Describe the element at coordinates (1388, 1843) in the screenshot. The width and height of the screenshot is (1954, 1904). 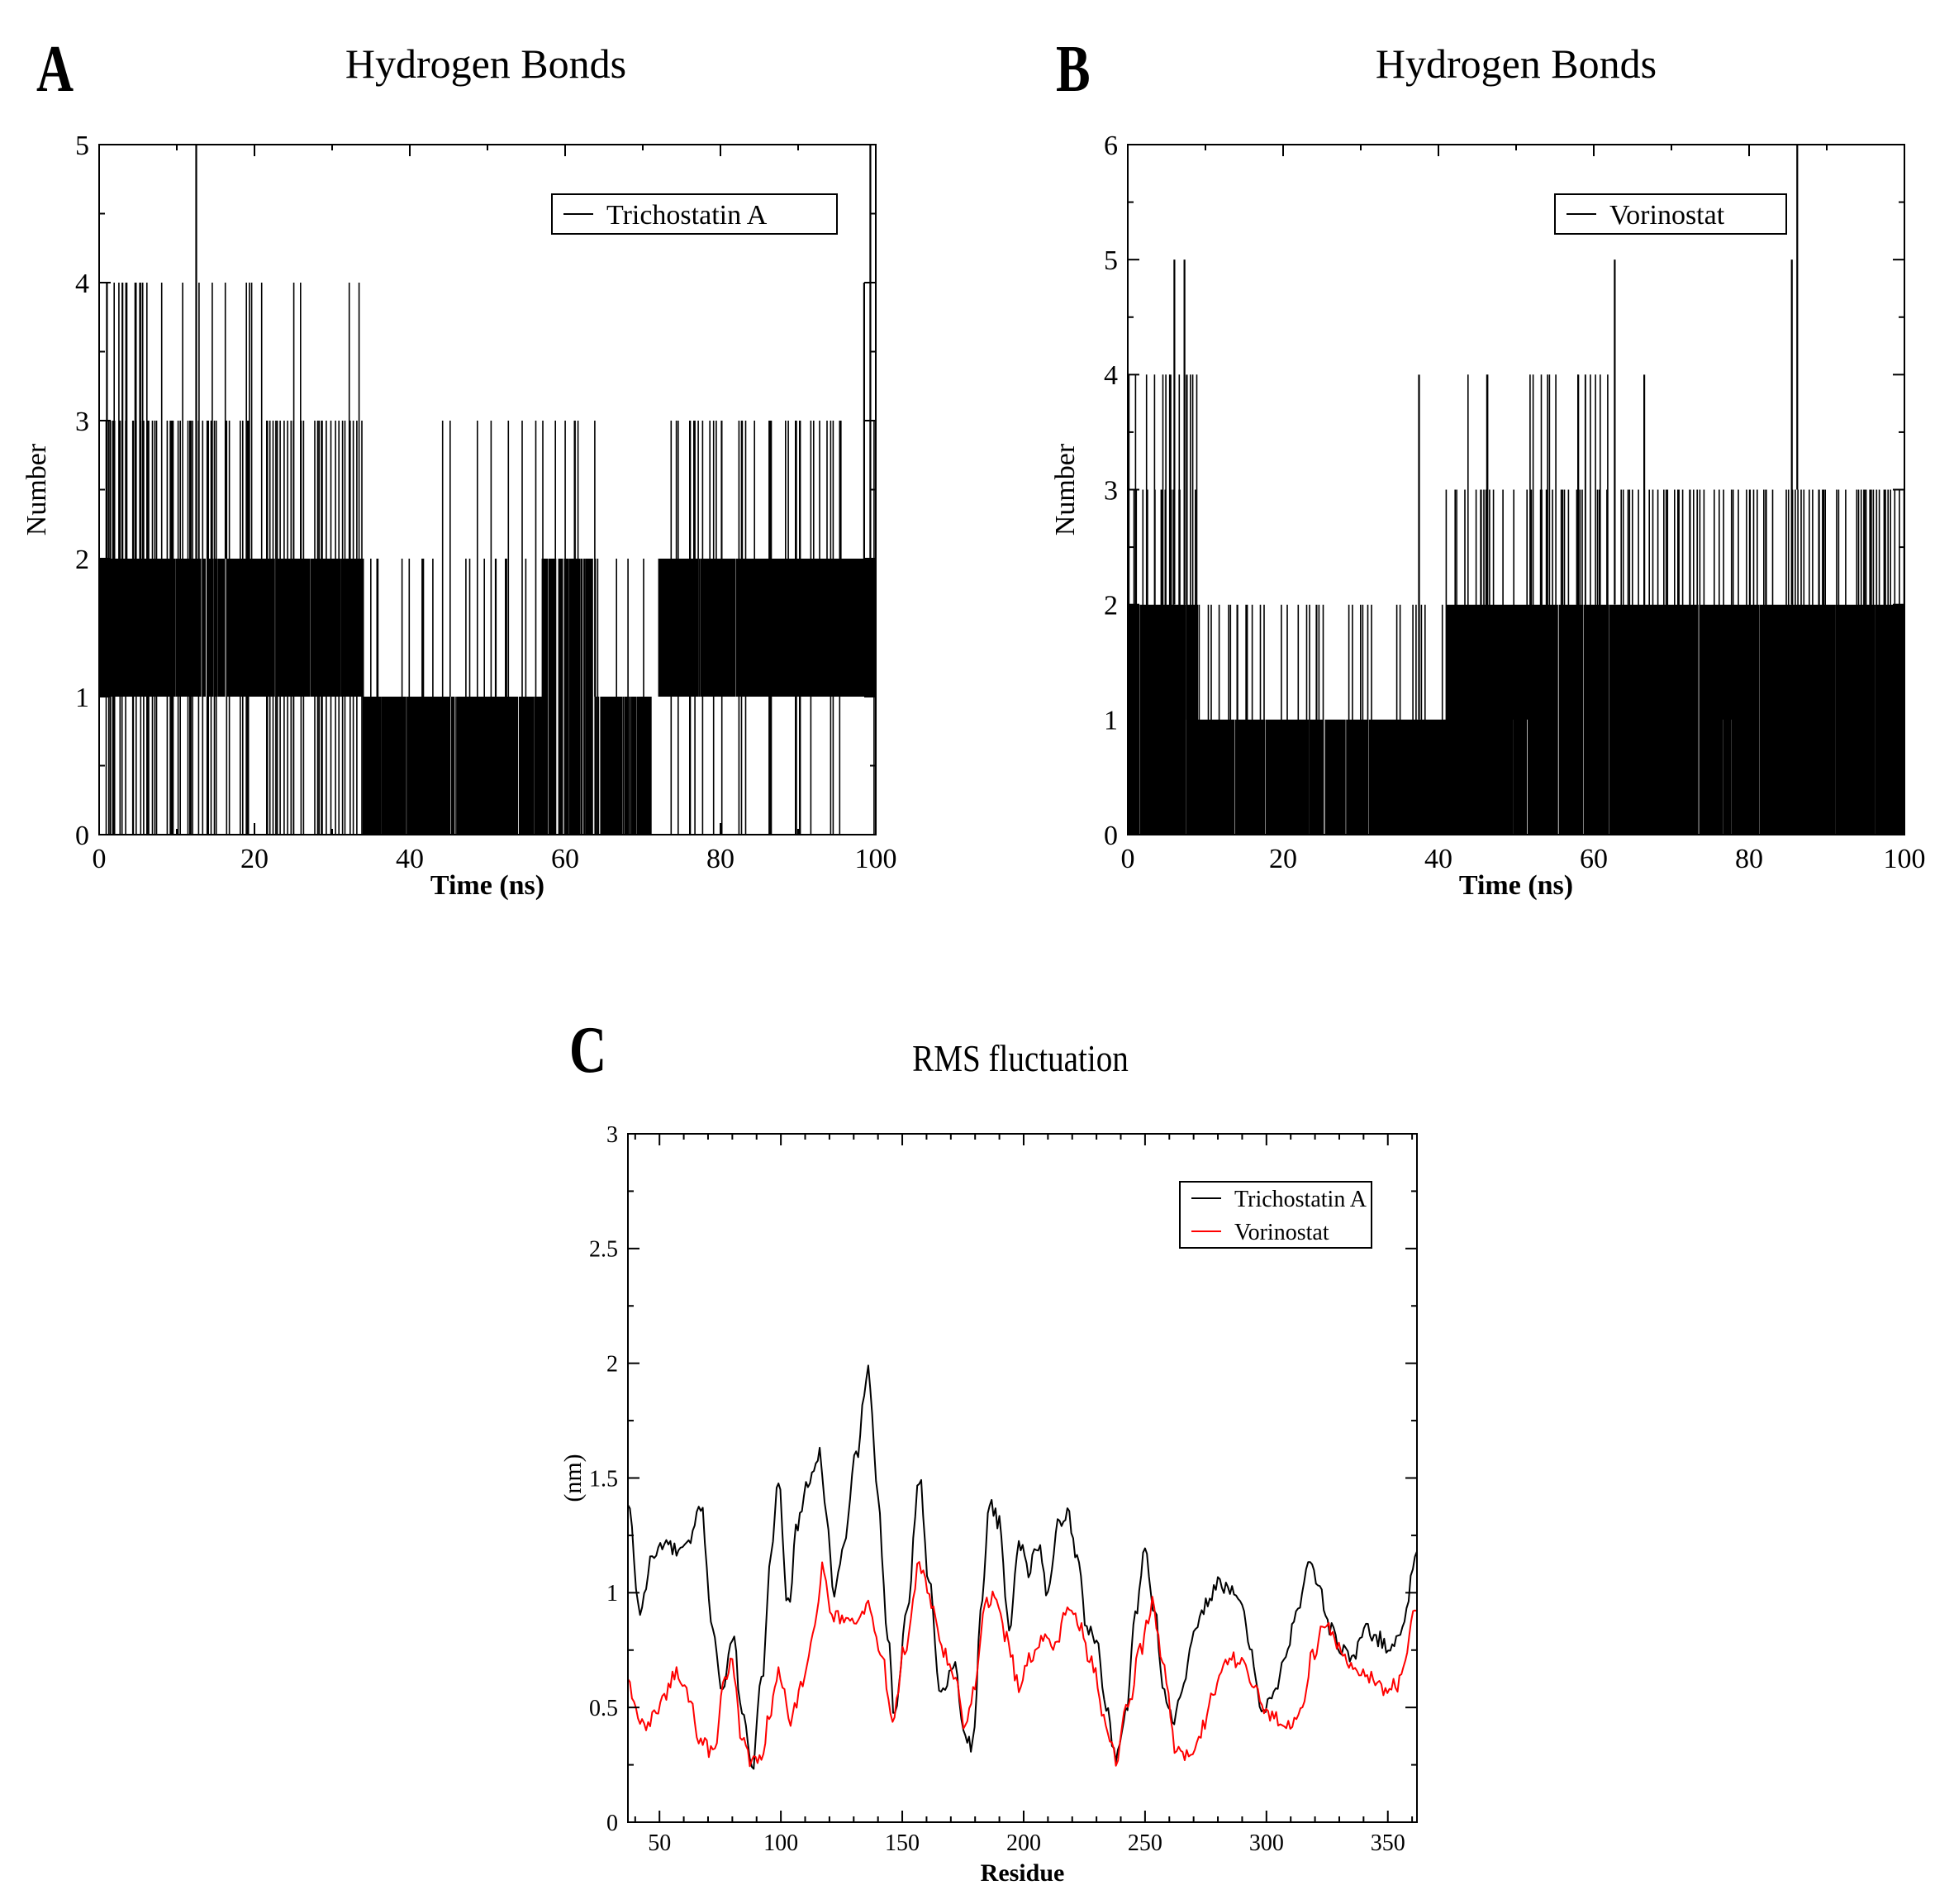
I see `x-tick-label: 350` at that location.